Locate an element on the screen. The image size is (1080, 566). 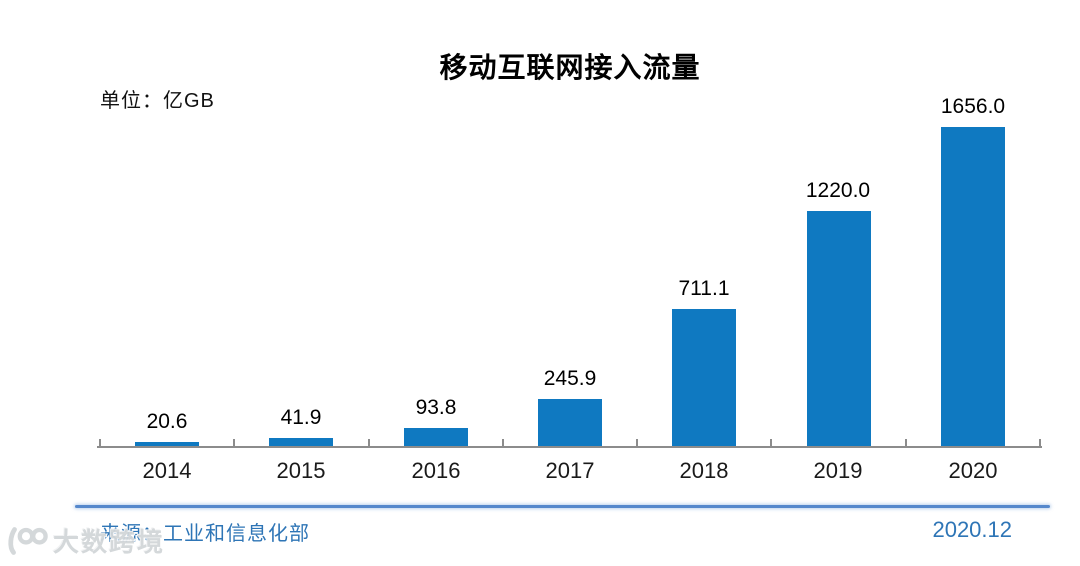
bar-2017 is located at coordinates (570, 422).